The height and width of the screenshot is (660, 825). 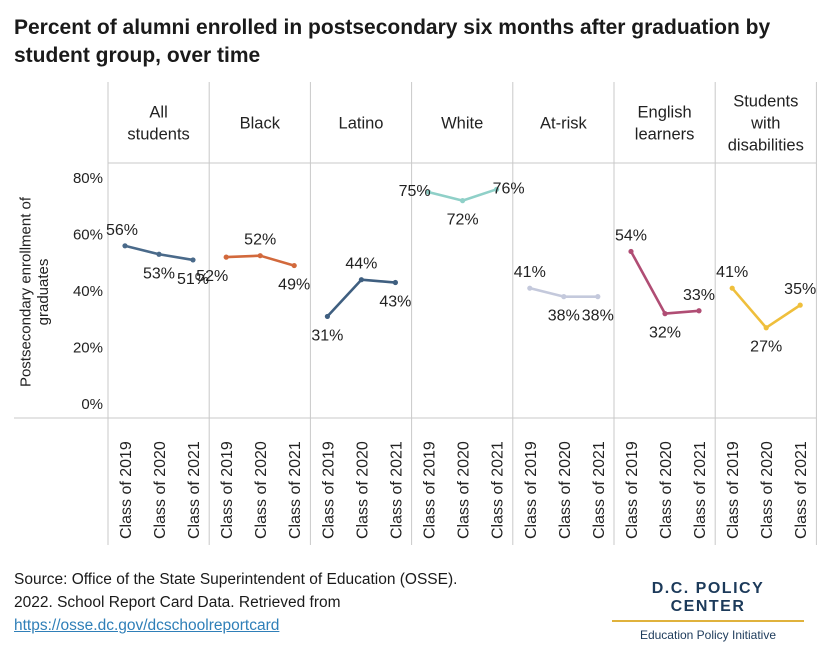 I want to click on y-tick-label: 20%, so click(x=88, y=348).